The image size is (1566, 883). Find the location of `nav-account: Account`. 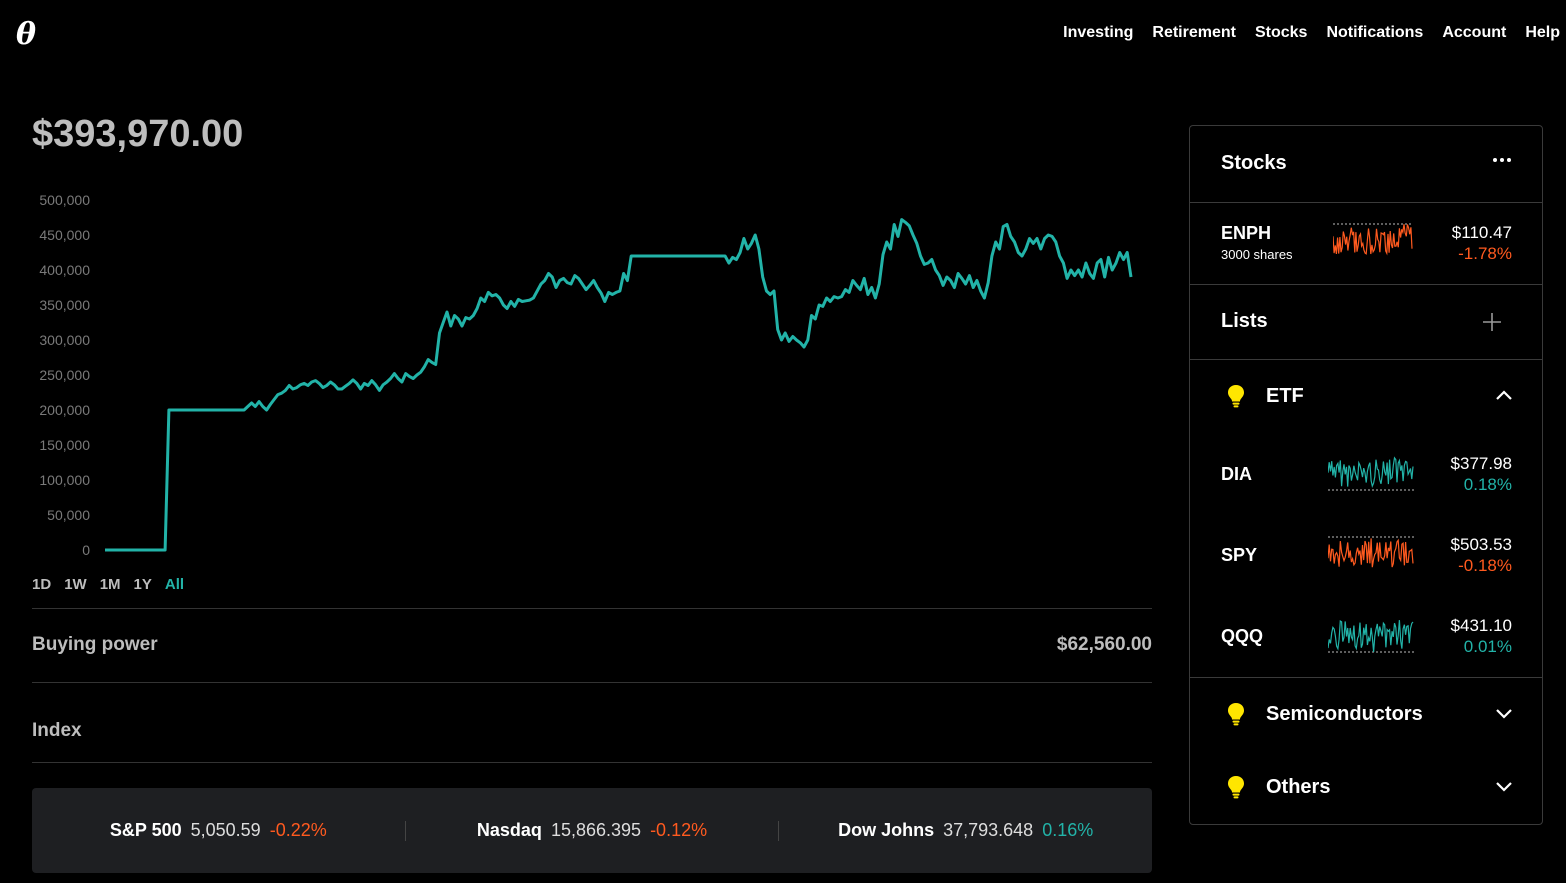

nav-account: Account is located at coordinates (1474, 32).